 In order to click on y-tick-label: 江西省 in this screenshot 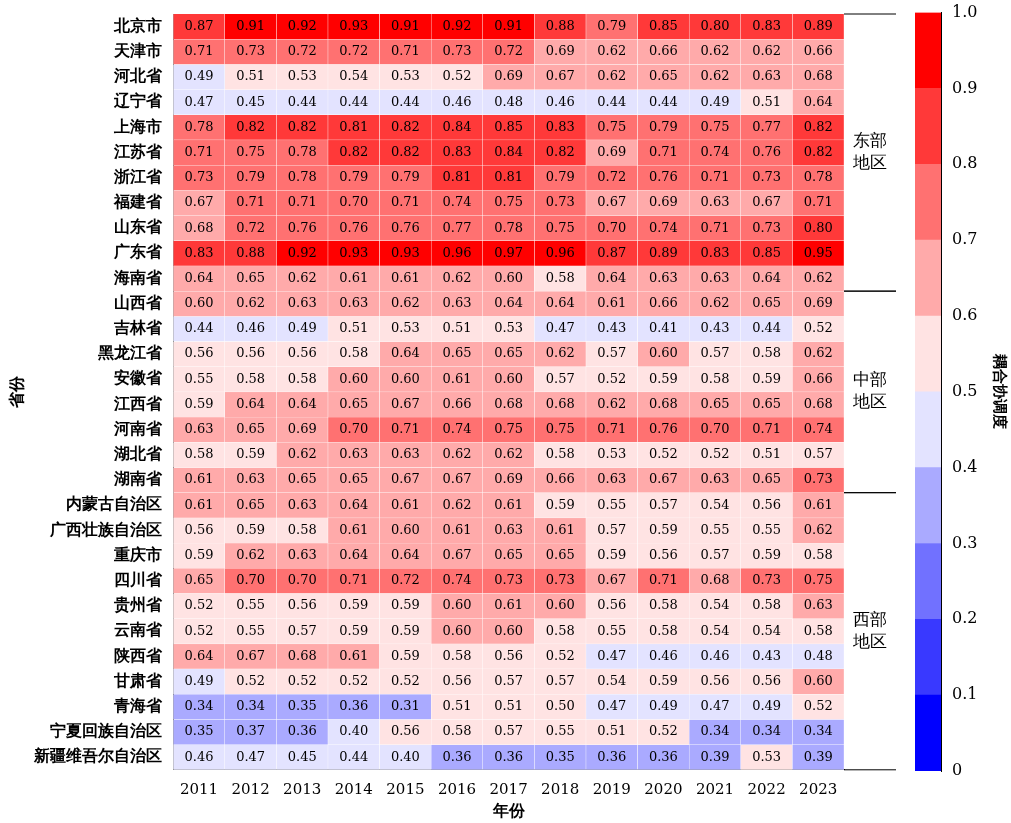, I will do `click(138, 403)`.